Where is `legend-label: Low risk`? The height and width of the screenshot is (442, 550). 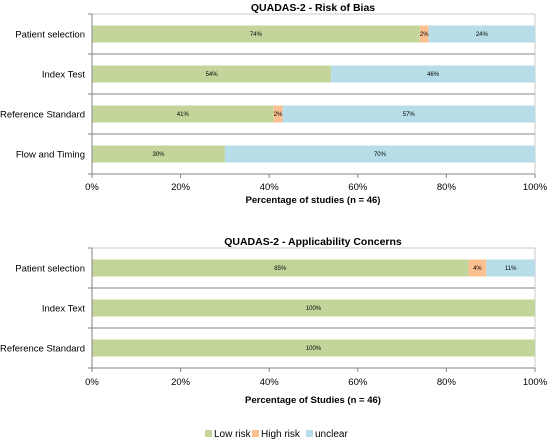 legend-label: Low risk is located at coordinates (233, 434).